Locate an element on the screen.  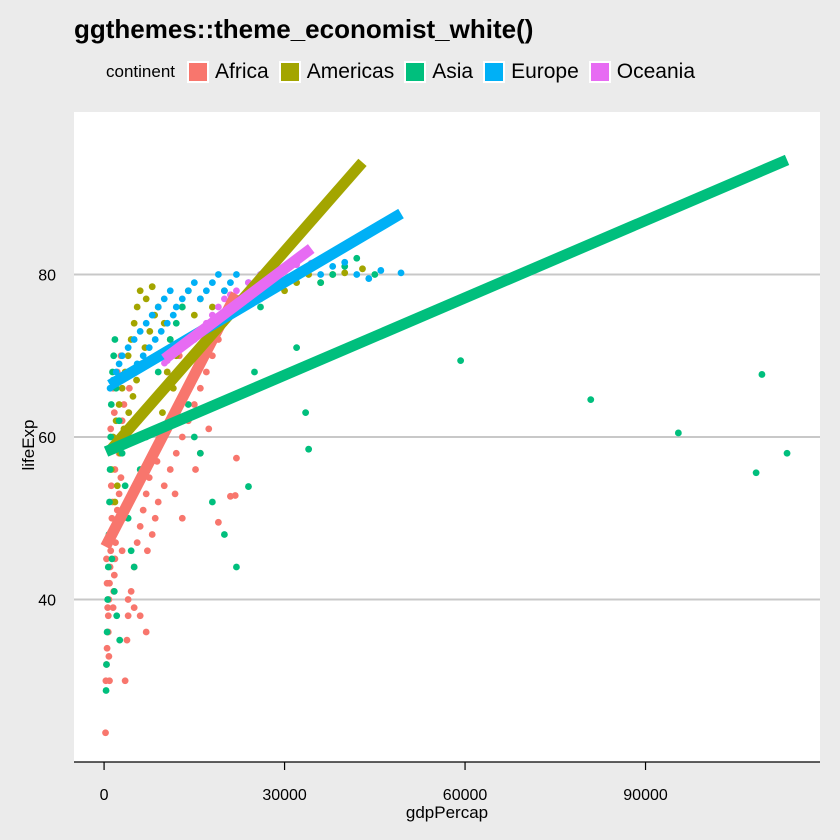
legend-item-asia: Asia is located at coordinates (438, 72).